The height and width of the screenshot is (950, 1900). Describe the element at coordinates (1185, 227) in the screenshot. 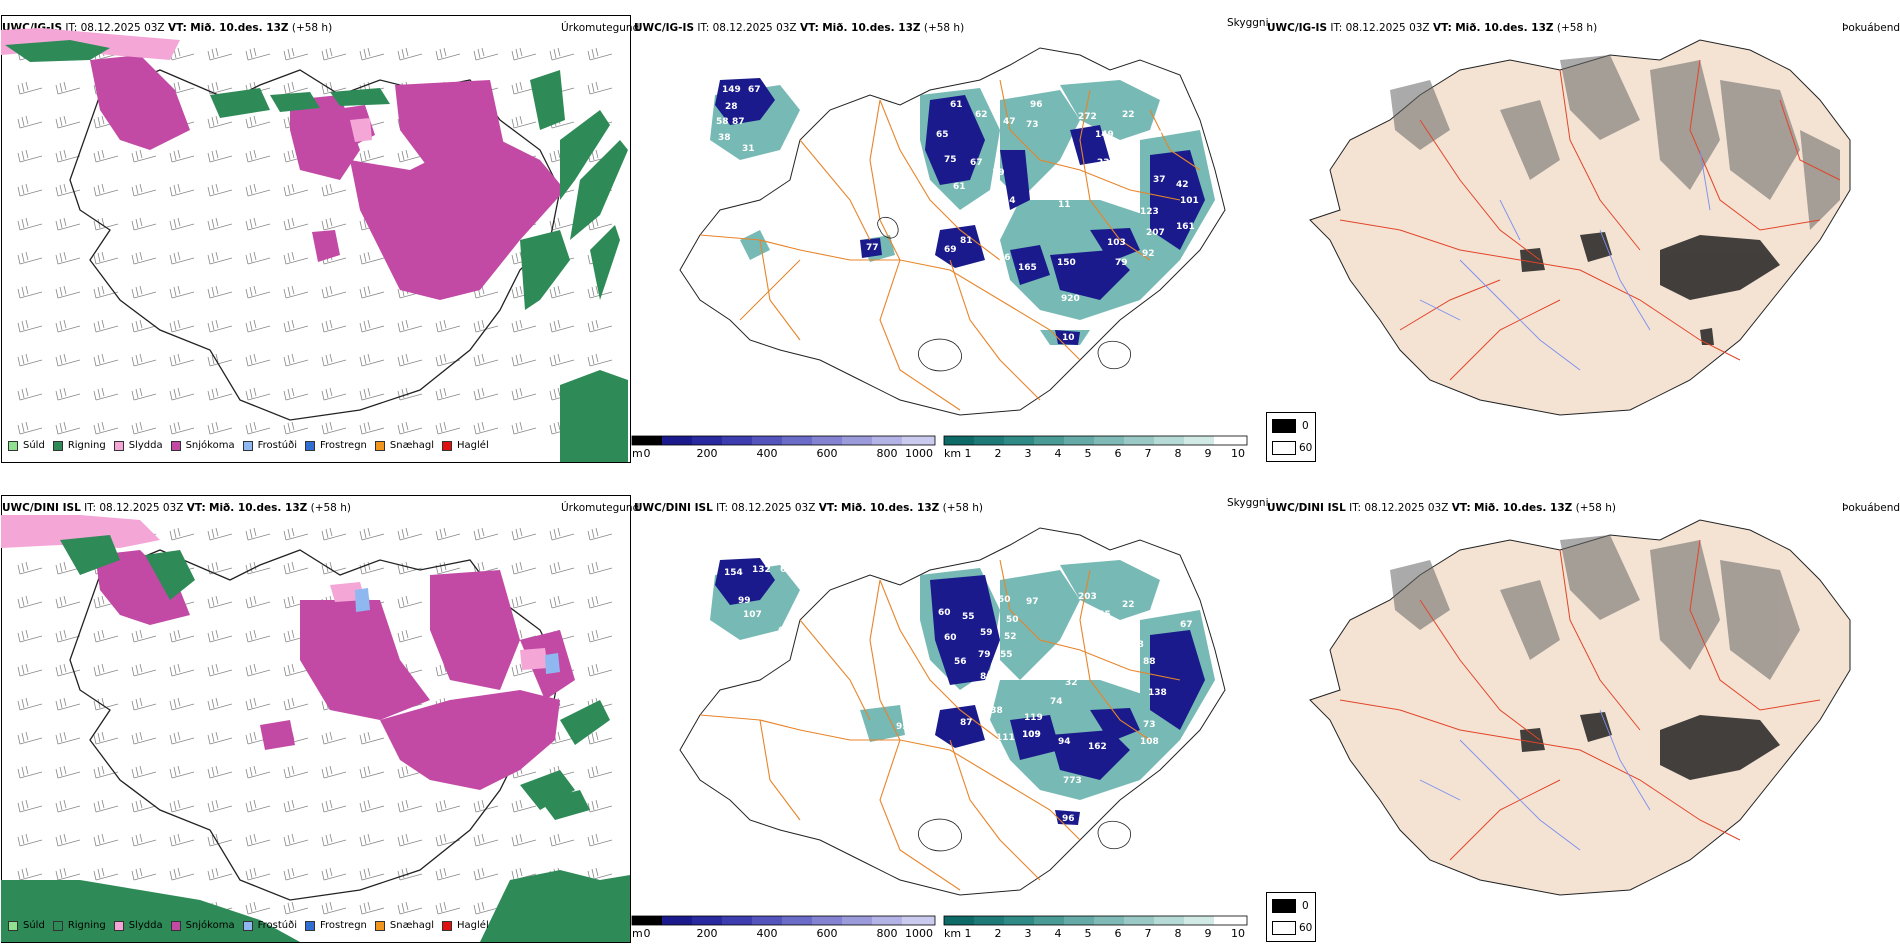

I see `ceiling-label: 161` at that location.